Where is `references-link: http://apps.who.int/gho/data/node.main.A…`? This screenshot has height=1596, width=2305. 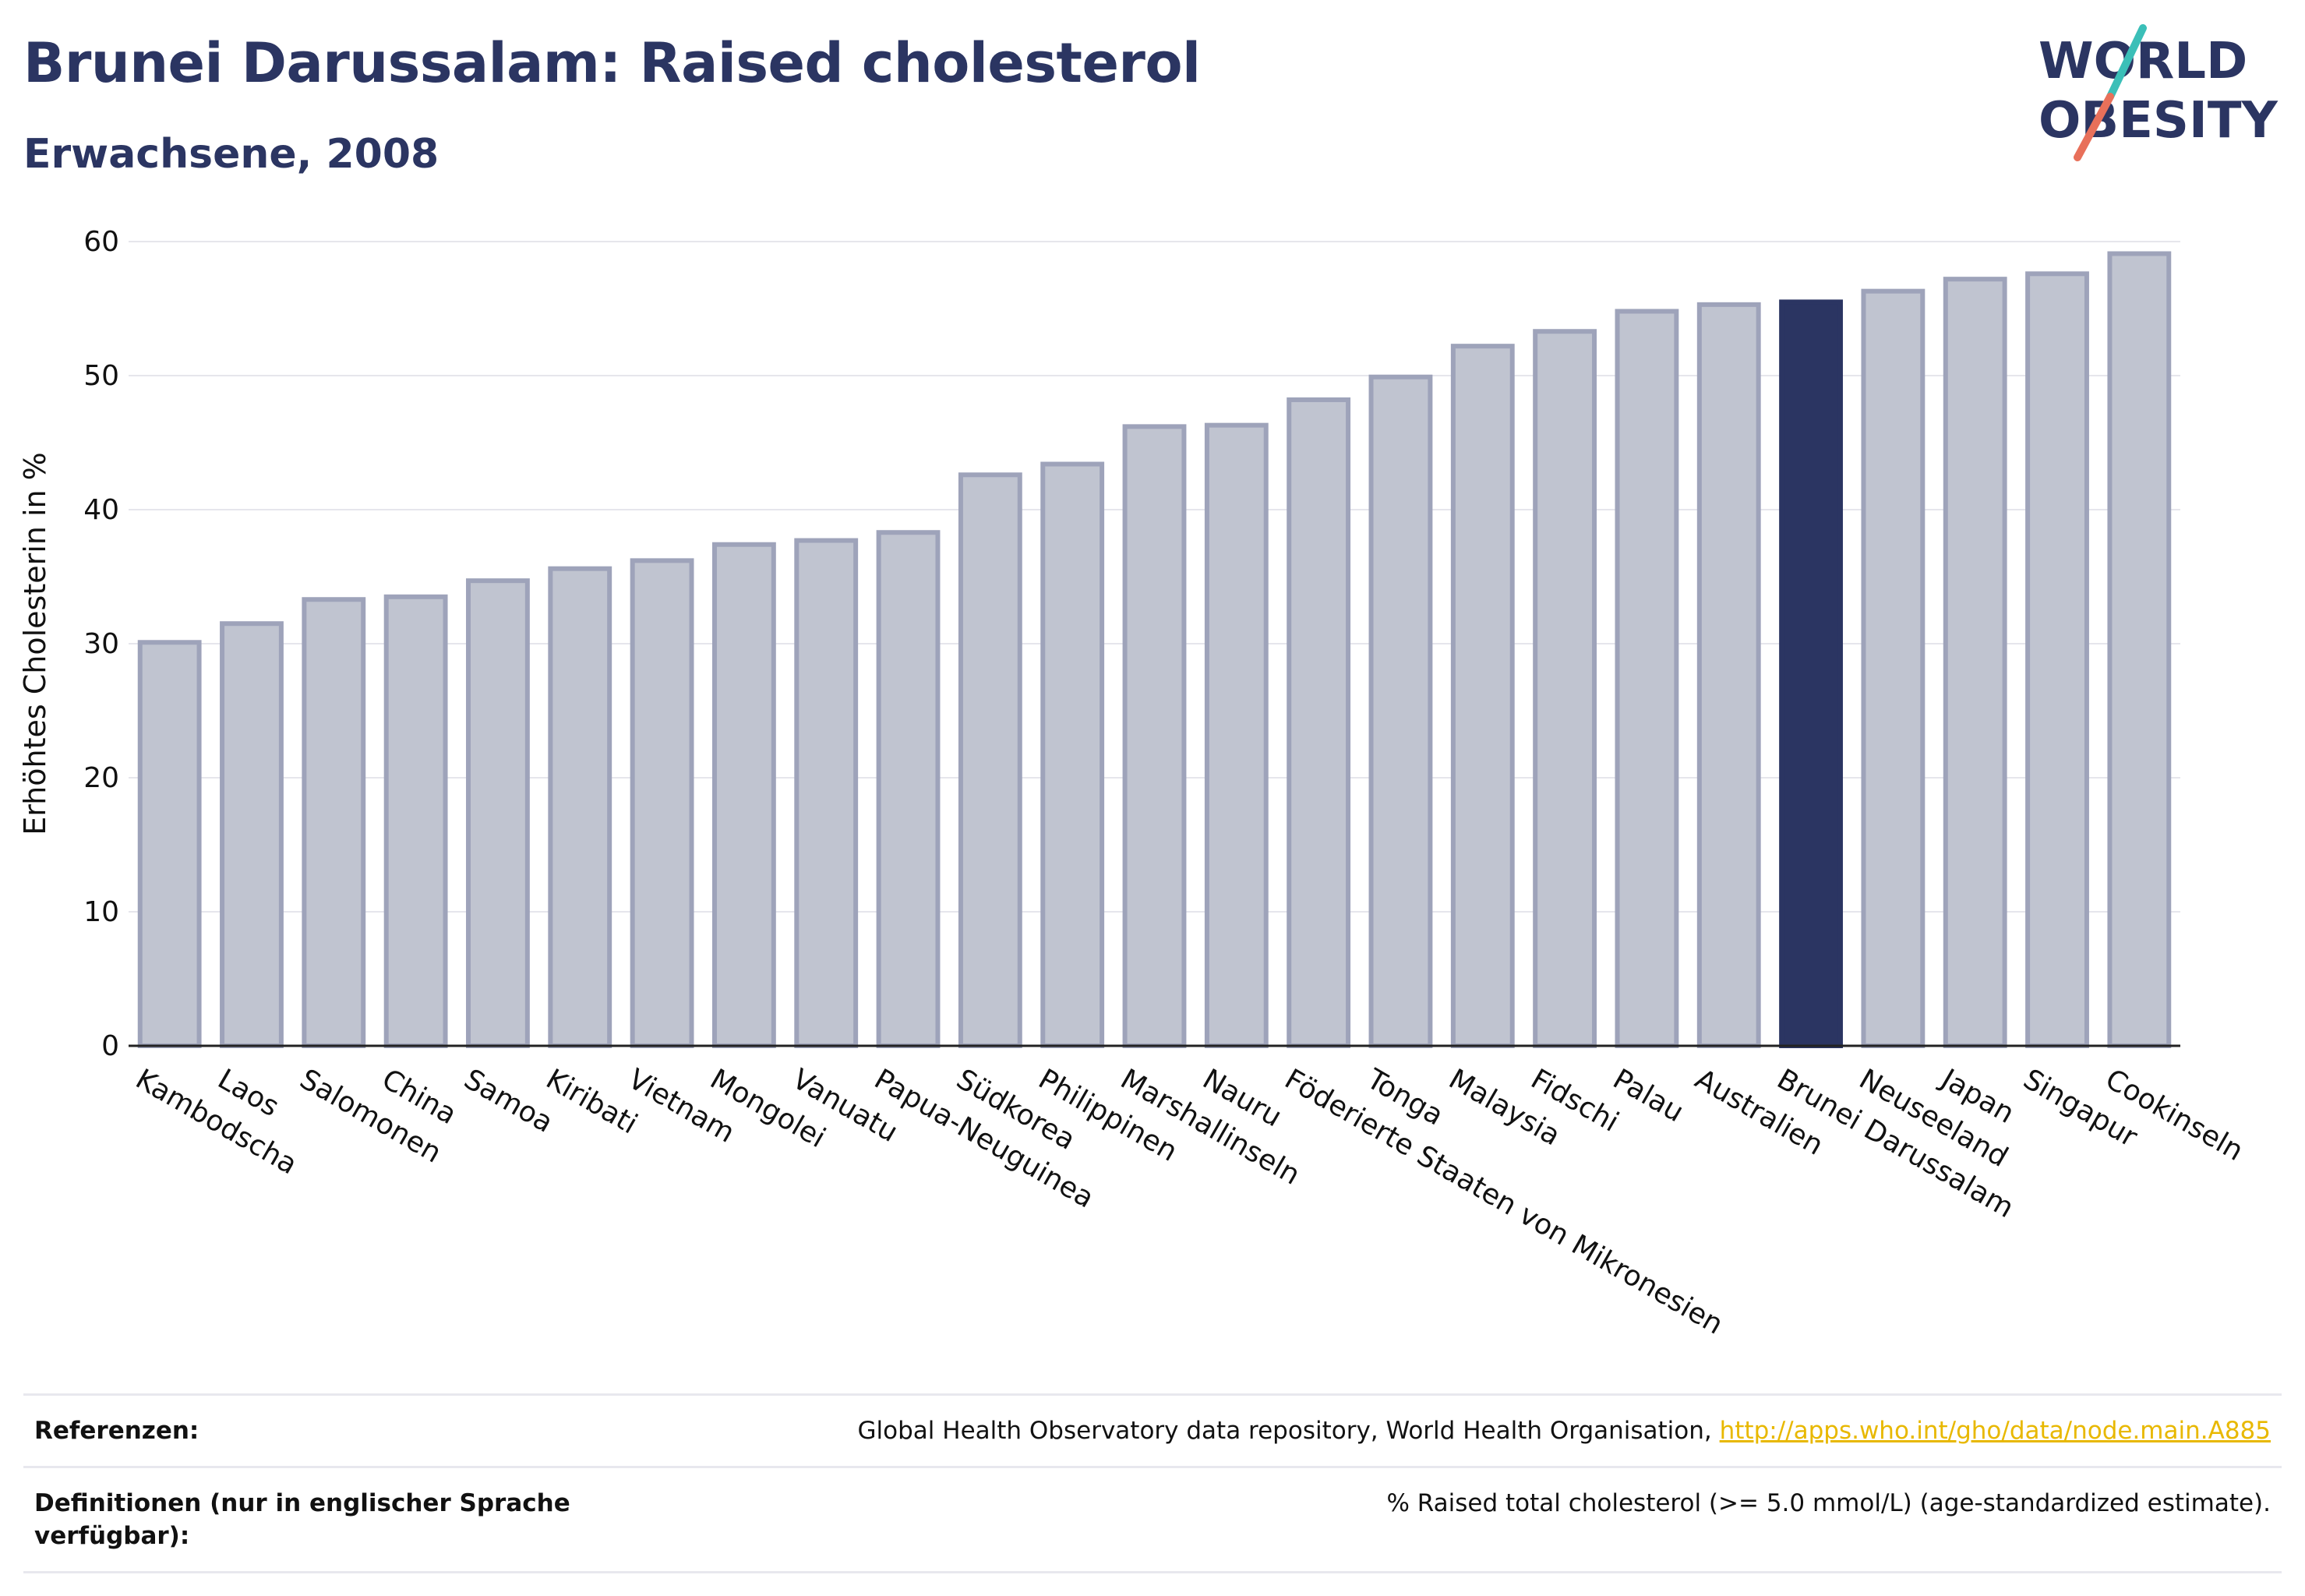 references-link: http://apps.who.int/gho/data/node.main.A… is located at coordinates (1995, 1431).